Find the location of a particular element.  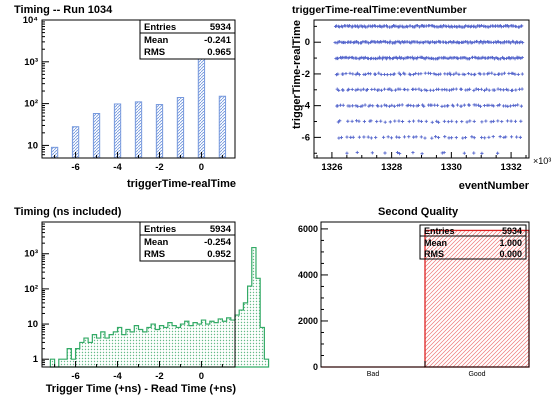

stats-box-frame is located at coordinates (473, 242).